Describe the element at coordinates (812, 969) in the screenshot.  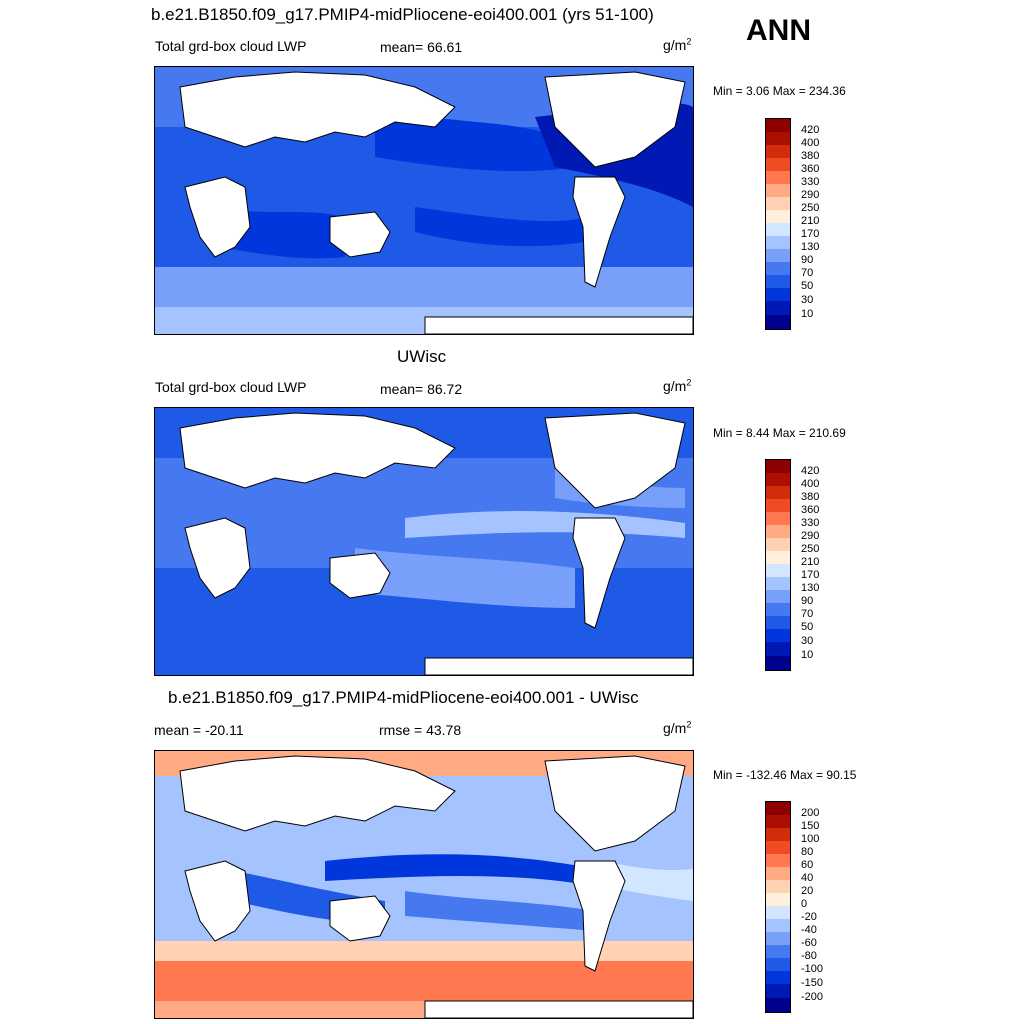
I see `colorbar-tick-label: -100` at that location.